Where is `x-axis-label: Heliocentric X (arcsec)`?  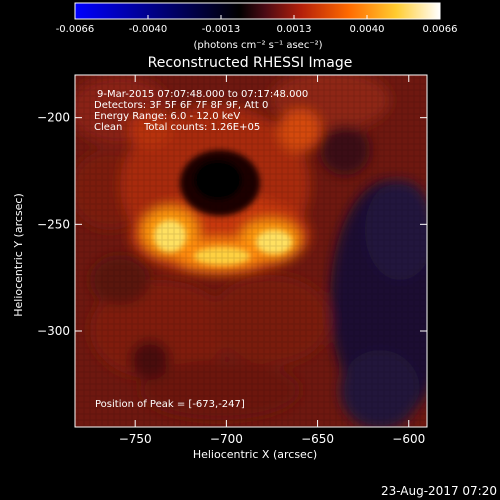
x-axis-label: Heliocentric X (arcsec) is located at coordinates (255, 454).